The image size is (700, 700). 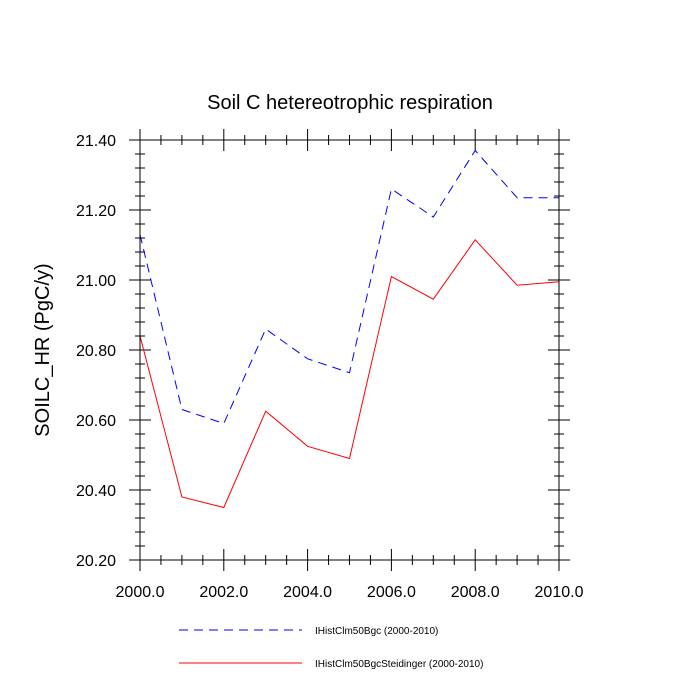 What do you see at coordinates (475, 592) in the screenshot?
I see `x-tick-label: 2008.0` at bounding box center [475, 592].